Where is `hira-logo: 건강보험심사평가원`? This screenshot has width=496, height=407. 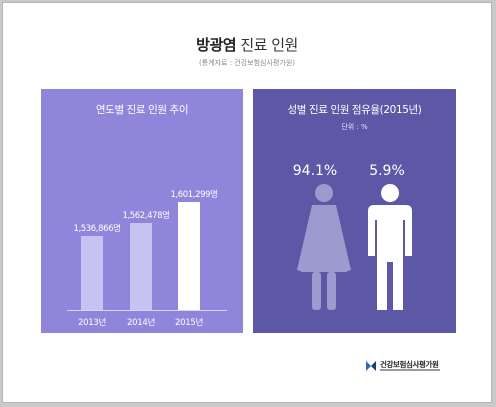 hira-logo: 건강보험심사평가원 is located at coordinates (420, 367).